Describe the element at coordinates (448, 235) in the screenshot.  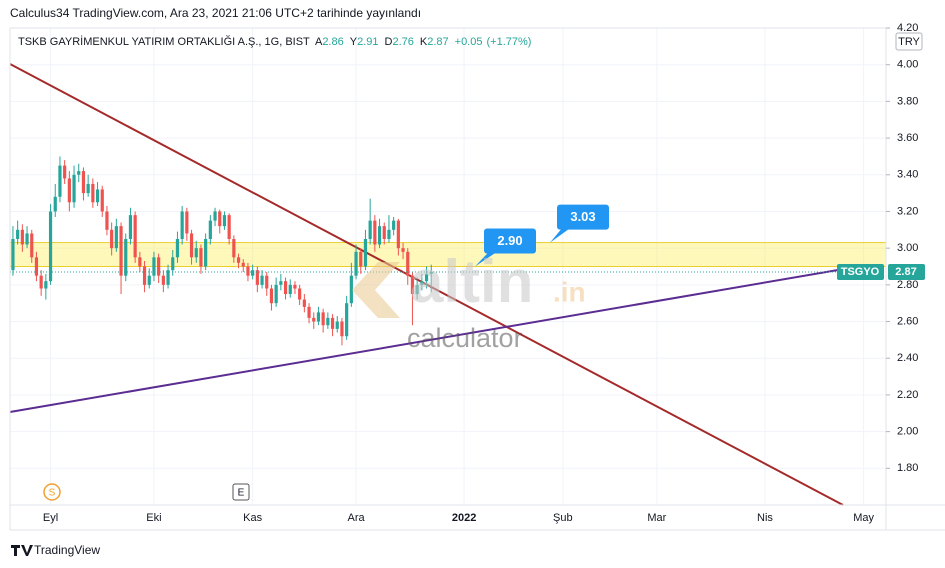
I see `zone-layer: 2.90 3.03` at that location.